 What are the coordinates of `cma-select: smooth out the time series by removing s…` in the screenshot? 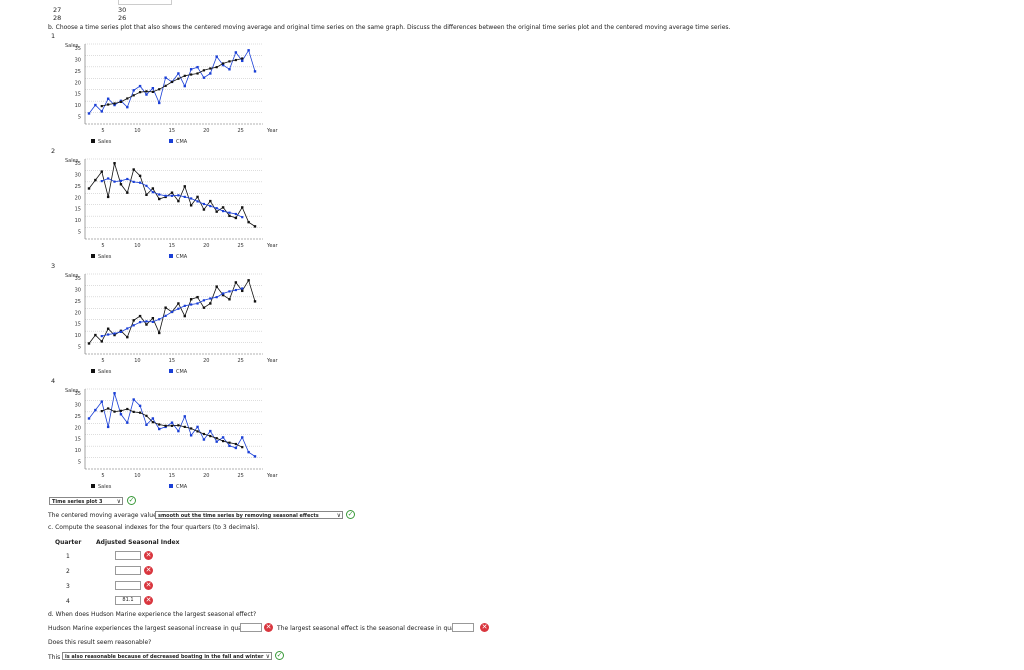 It's located at (249, 515).